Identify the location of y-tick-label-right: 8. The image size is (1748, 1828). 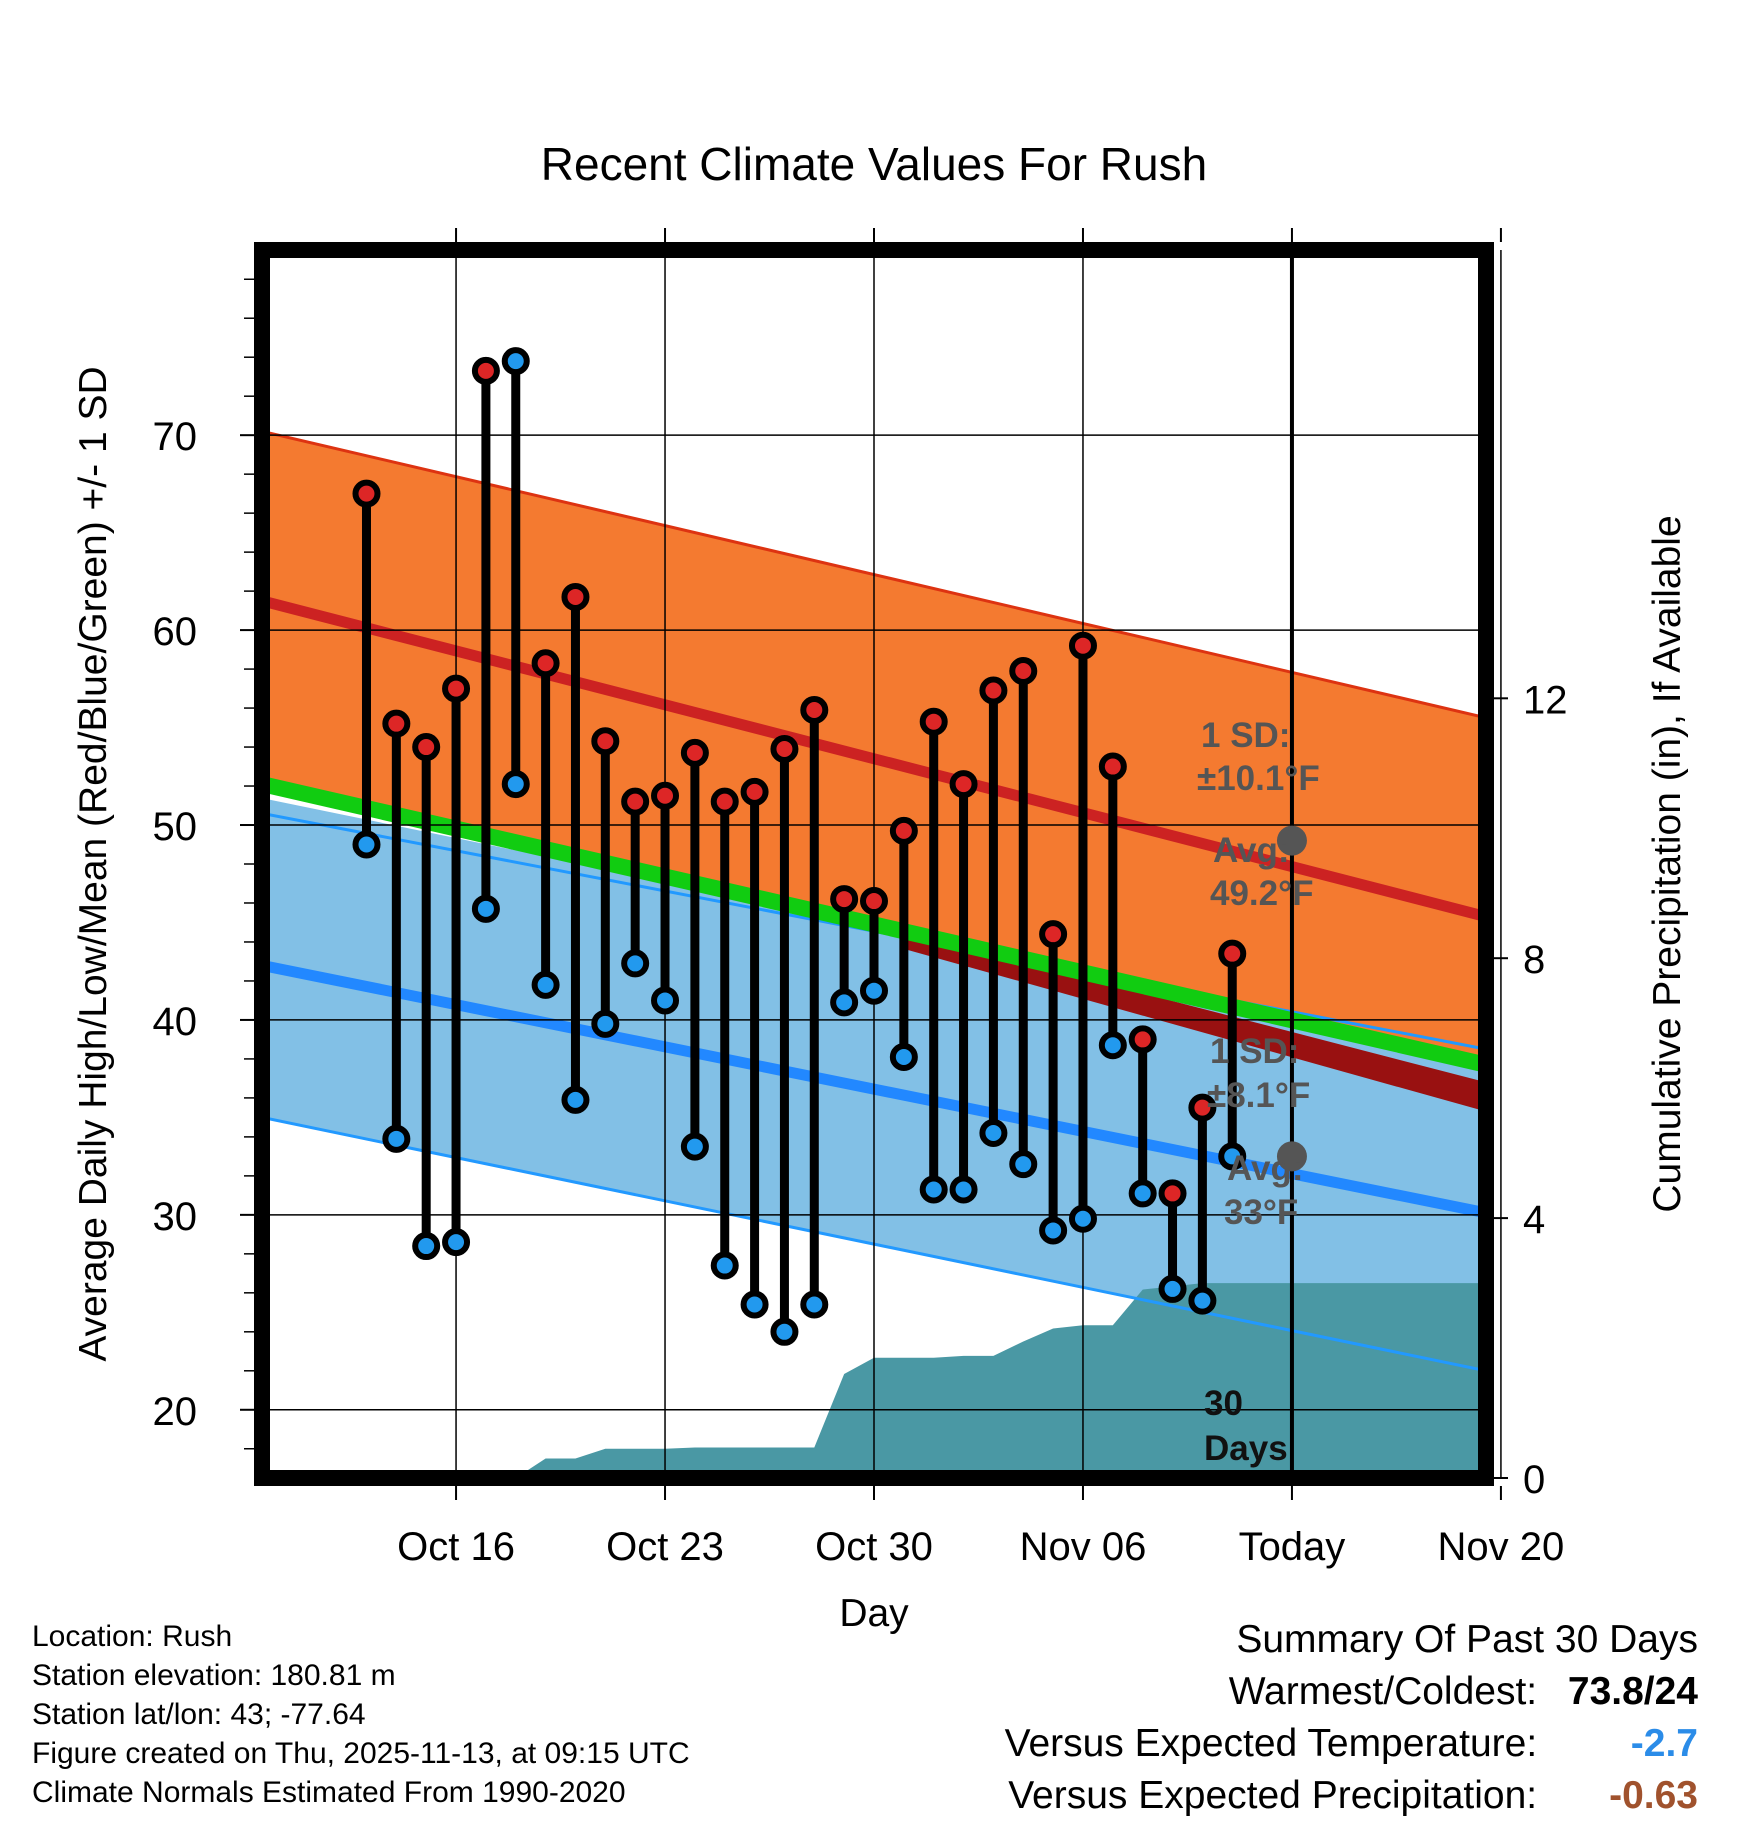
(1534, 960).